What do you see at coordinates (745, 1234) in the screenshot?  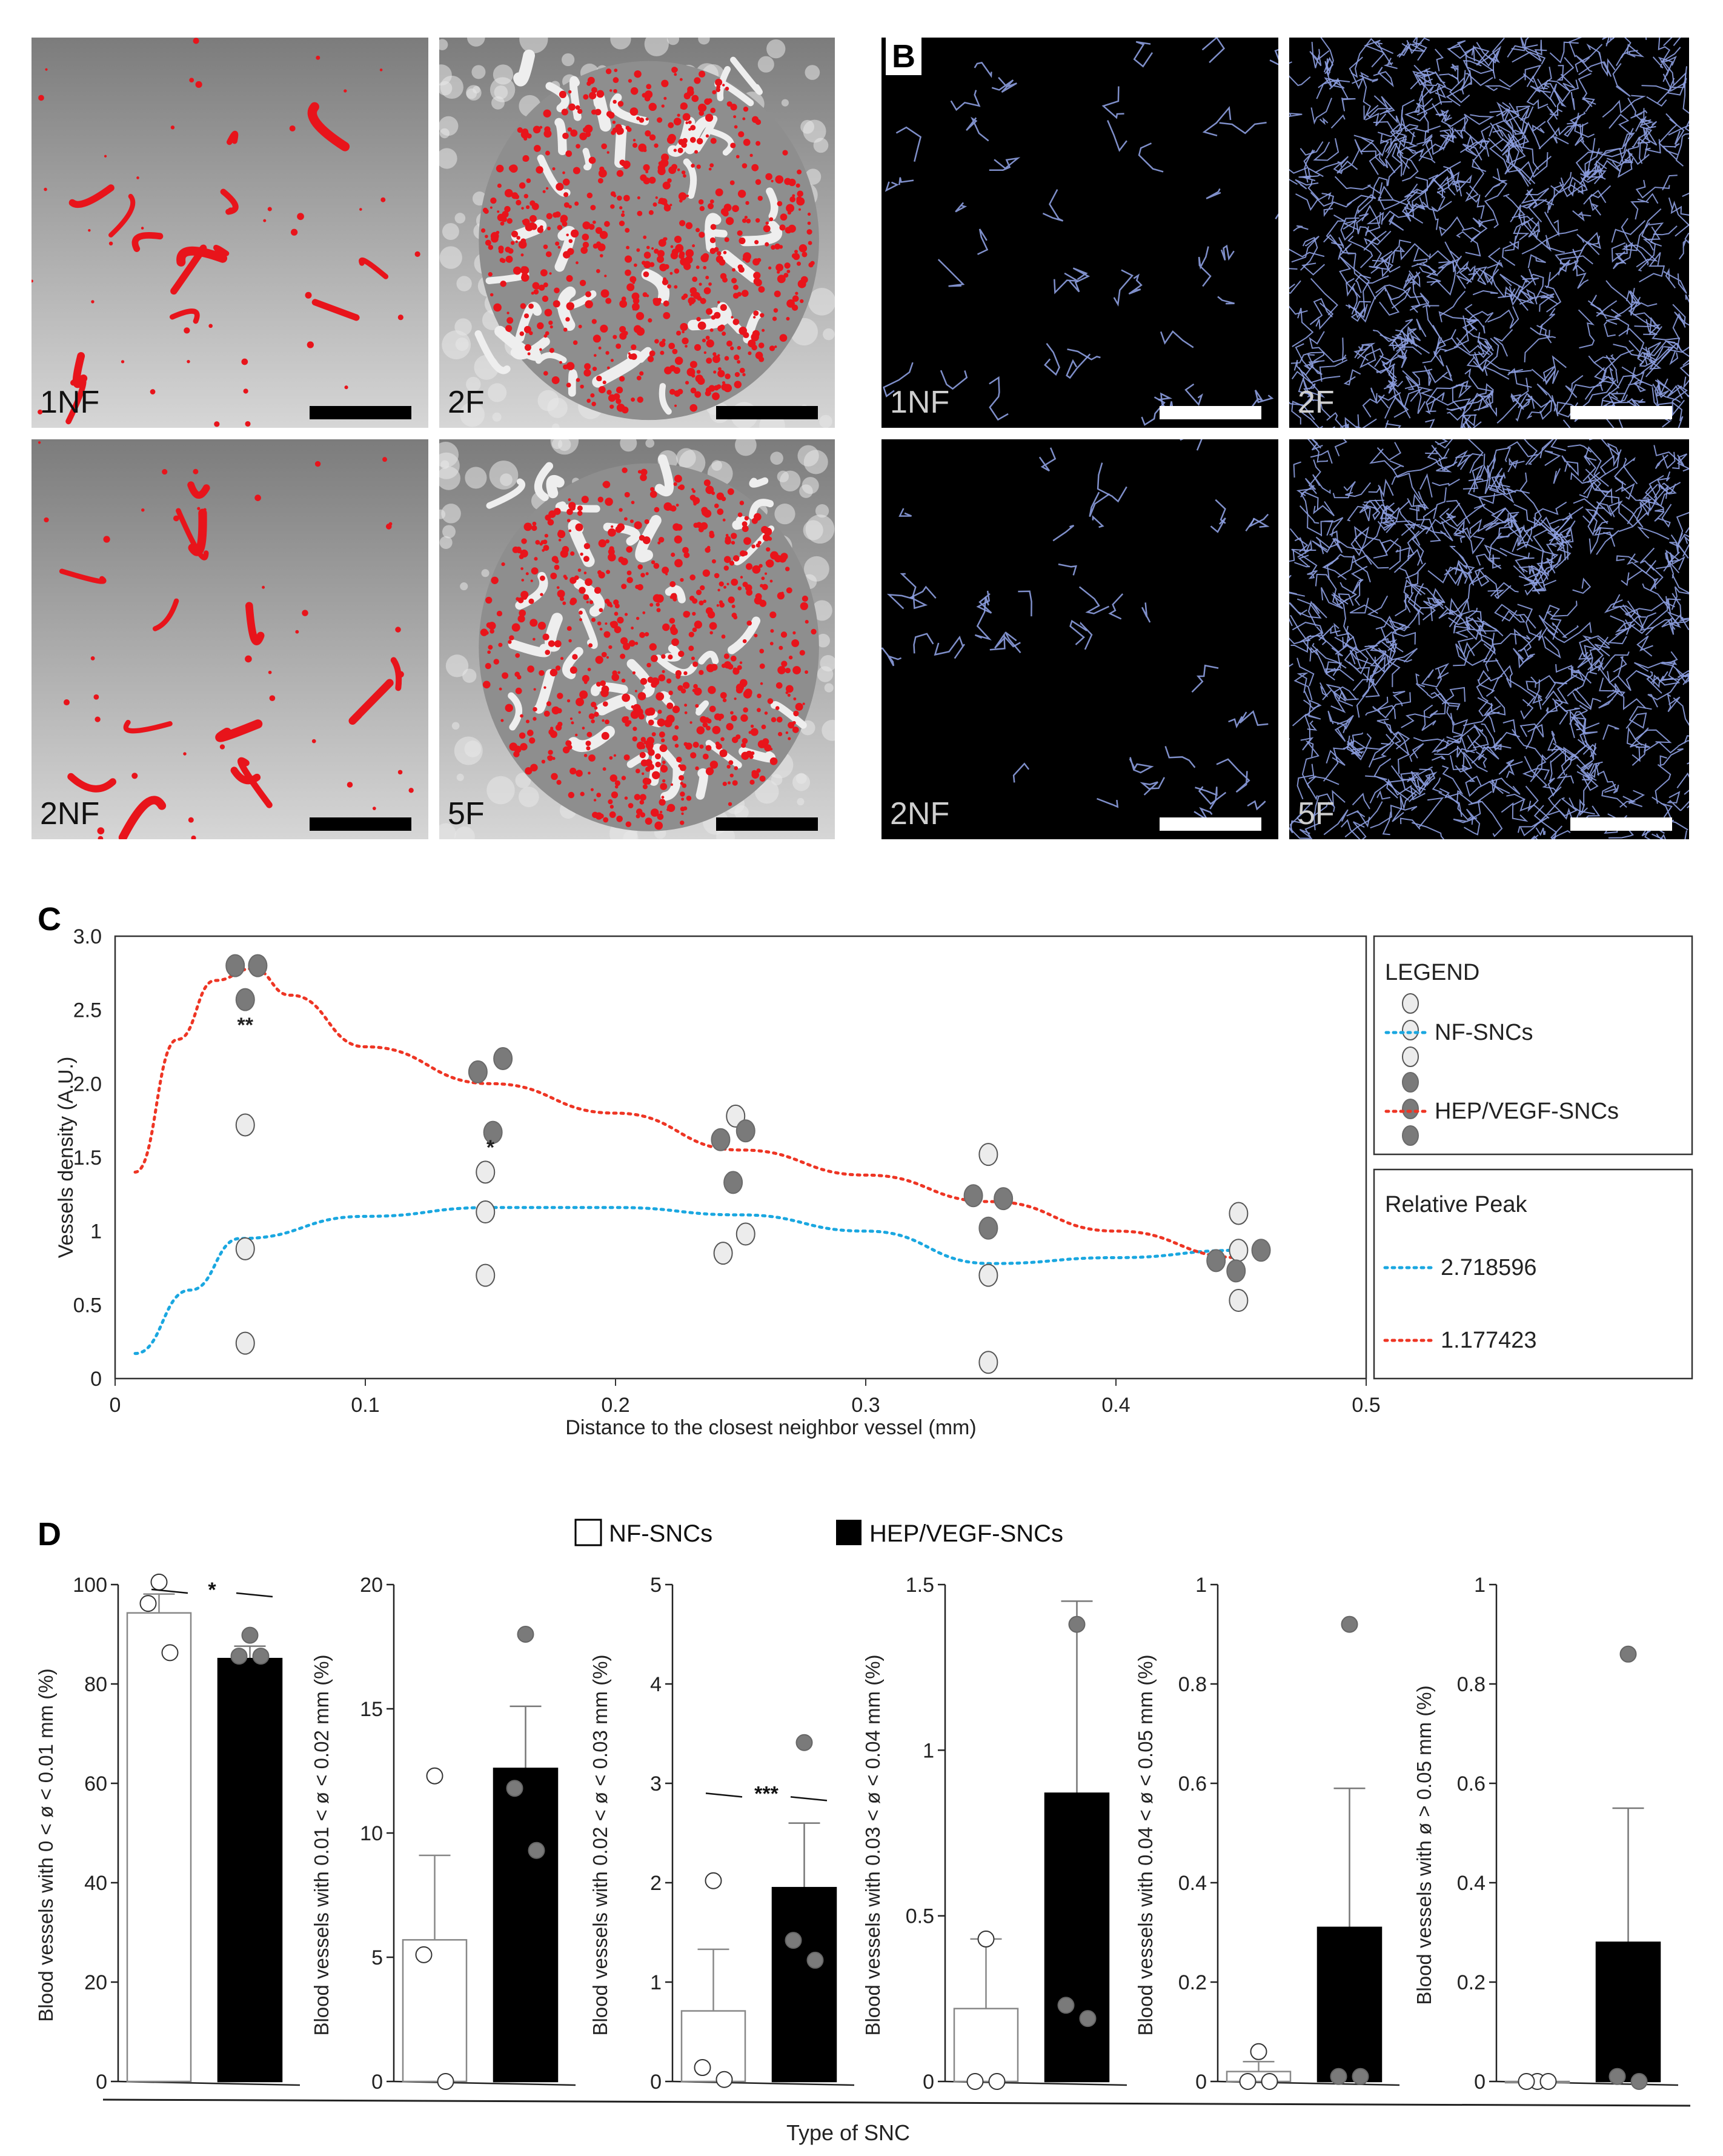 I see `nf-point` at bounding box center [745, 1234].